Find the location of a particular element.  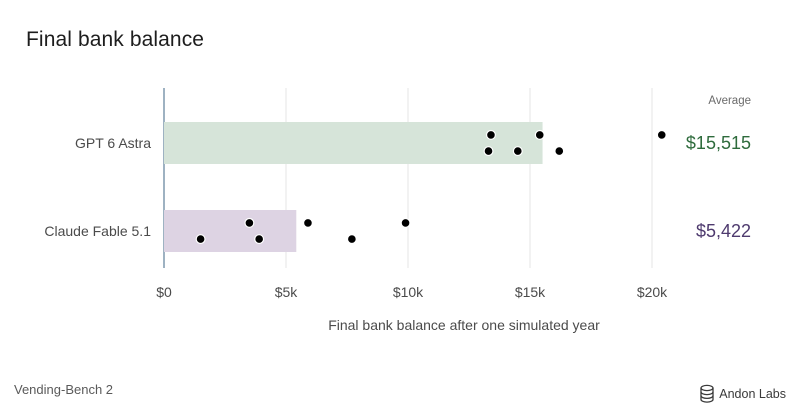

brand-name: Andon Labs is located at coordinates (752, 394).